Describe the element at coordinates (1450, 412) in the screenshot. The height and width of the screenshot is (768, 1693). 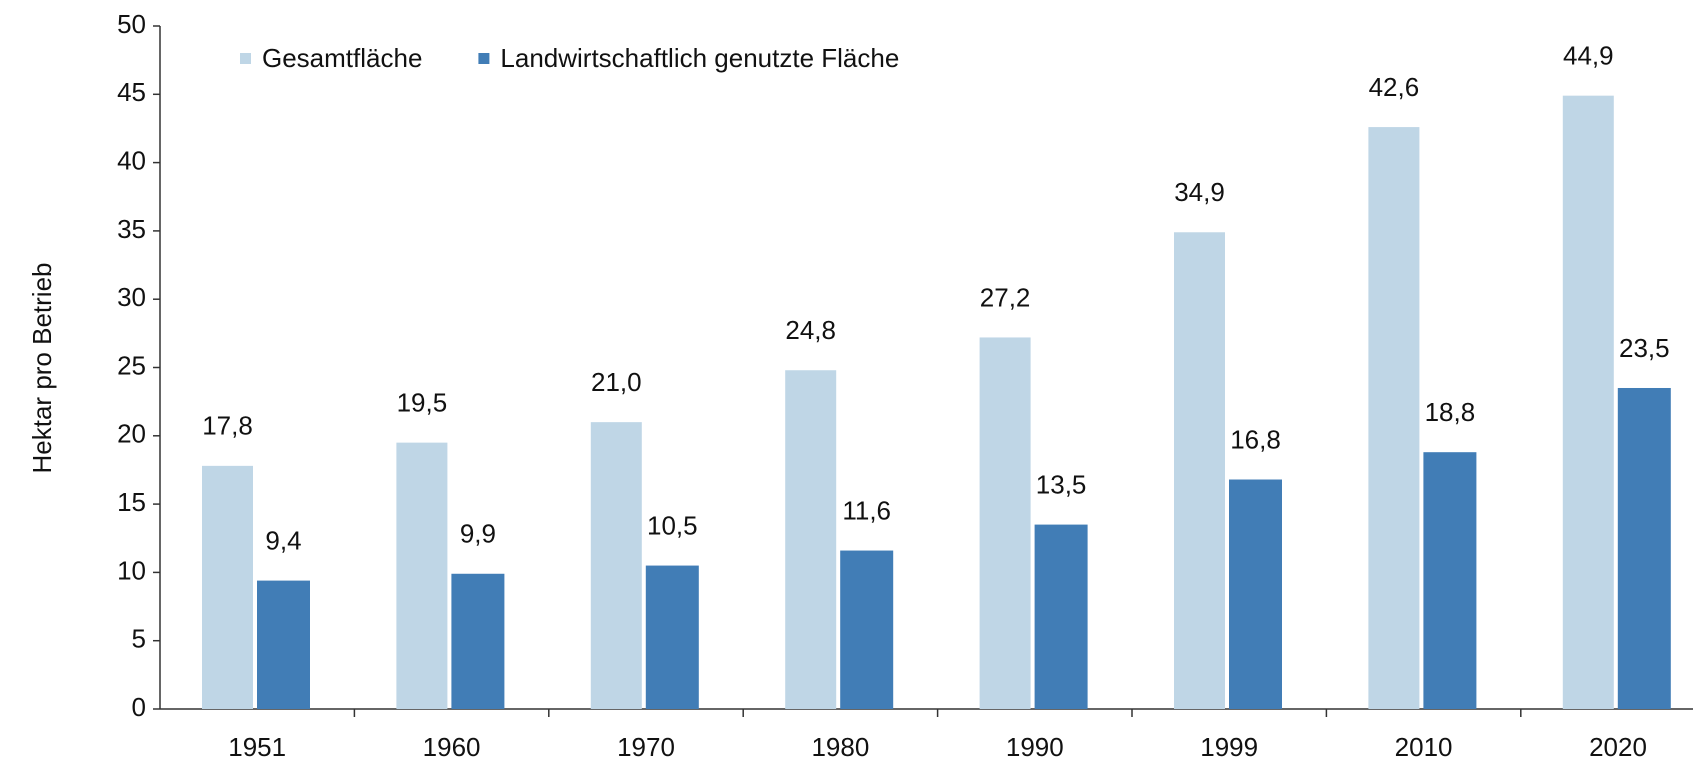
I see `value-label: 18,8` at that location.